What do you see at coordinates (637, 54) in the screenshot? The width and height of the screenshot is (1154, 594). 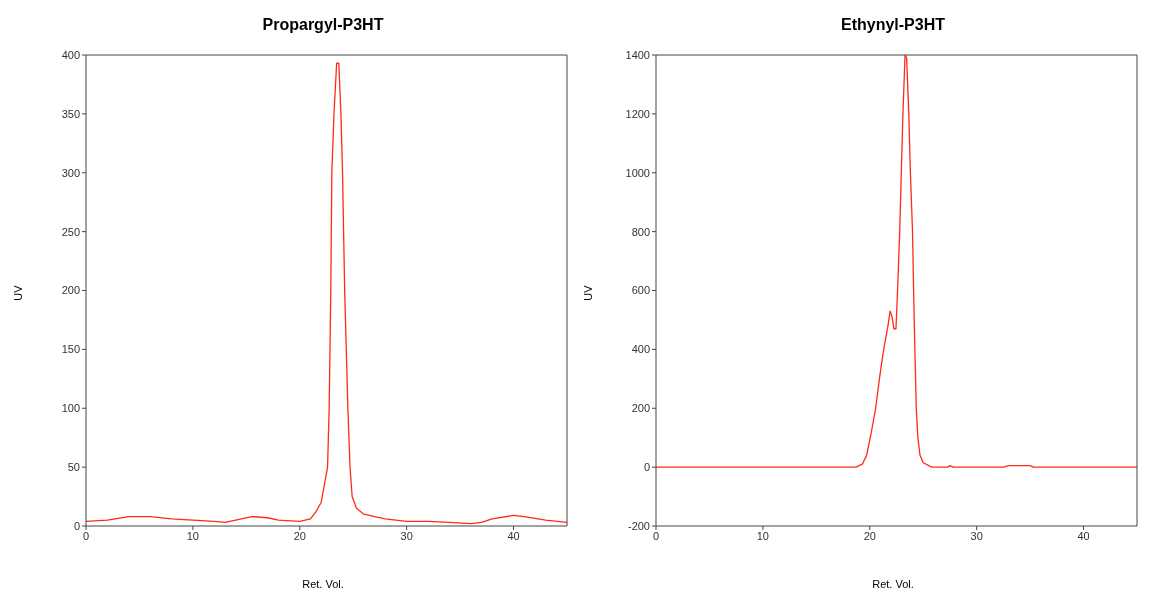 I see `y-tick-label: 1400` at bounding box center [637, 54].